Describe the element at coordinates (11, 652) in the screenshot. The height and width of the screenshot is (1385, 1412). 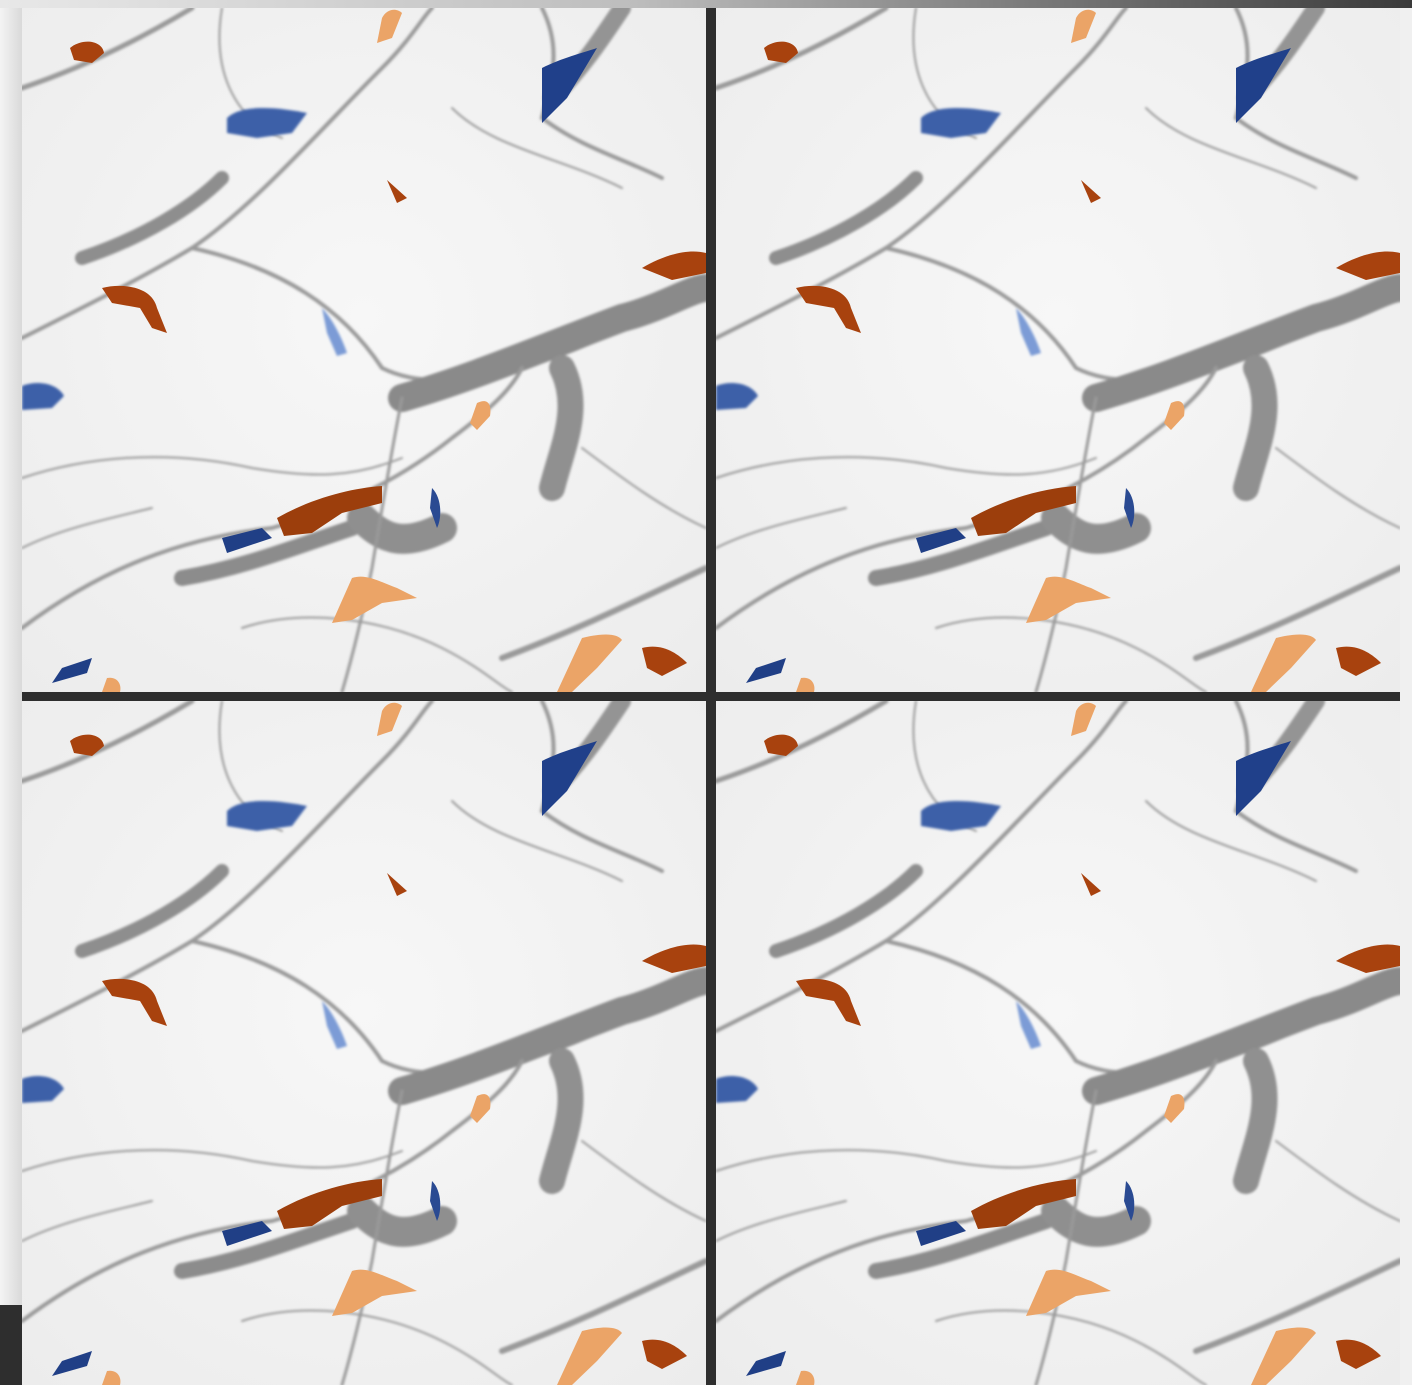
I see `left-edge` at that location.